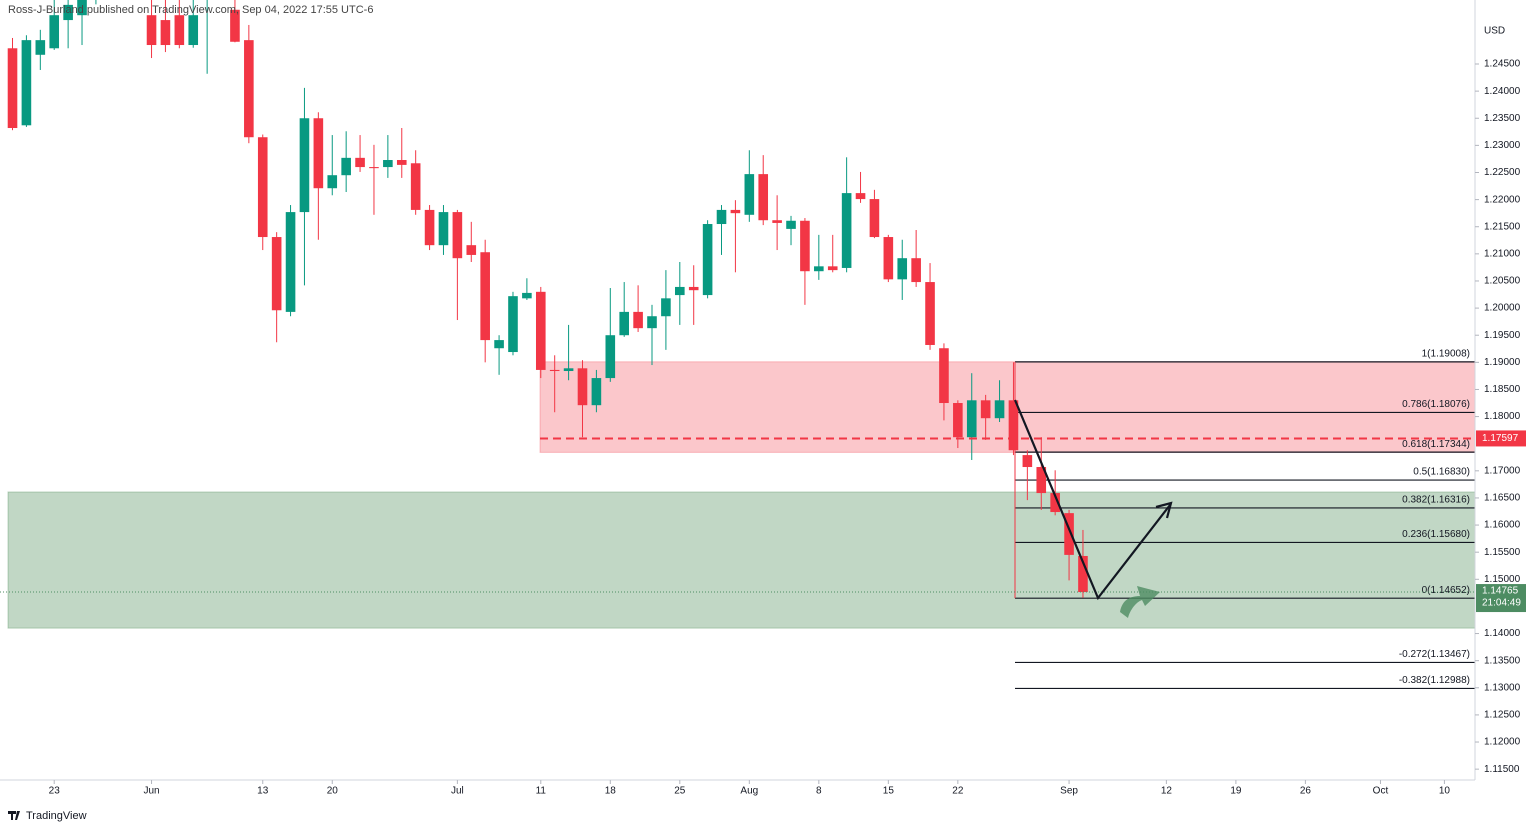  I want to click on x-tick-label: Jul, so click(457, 791).